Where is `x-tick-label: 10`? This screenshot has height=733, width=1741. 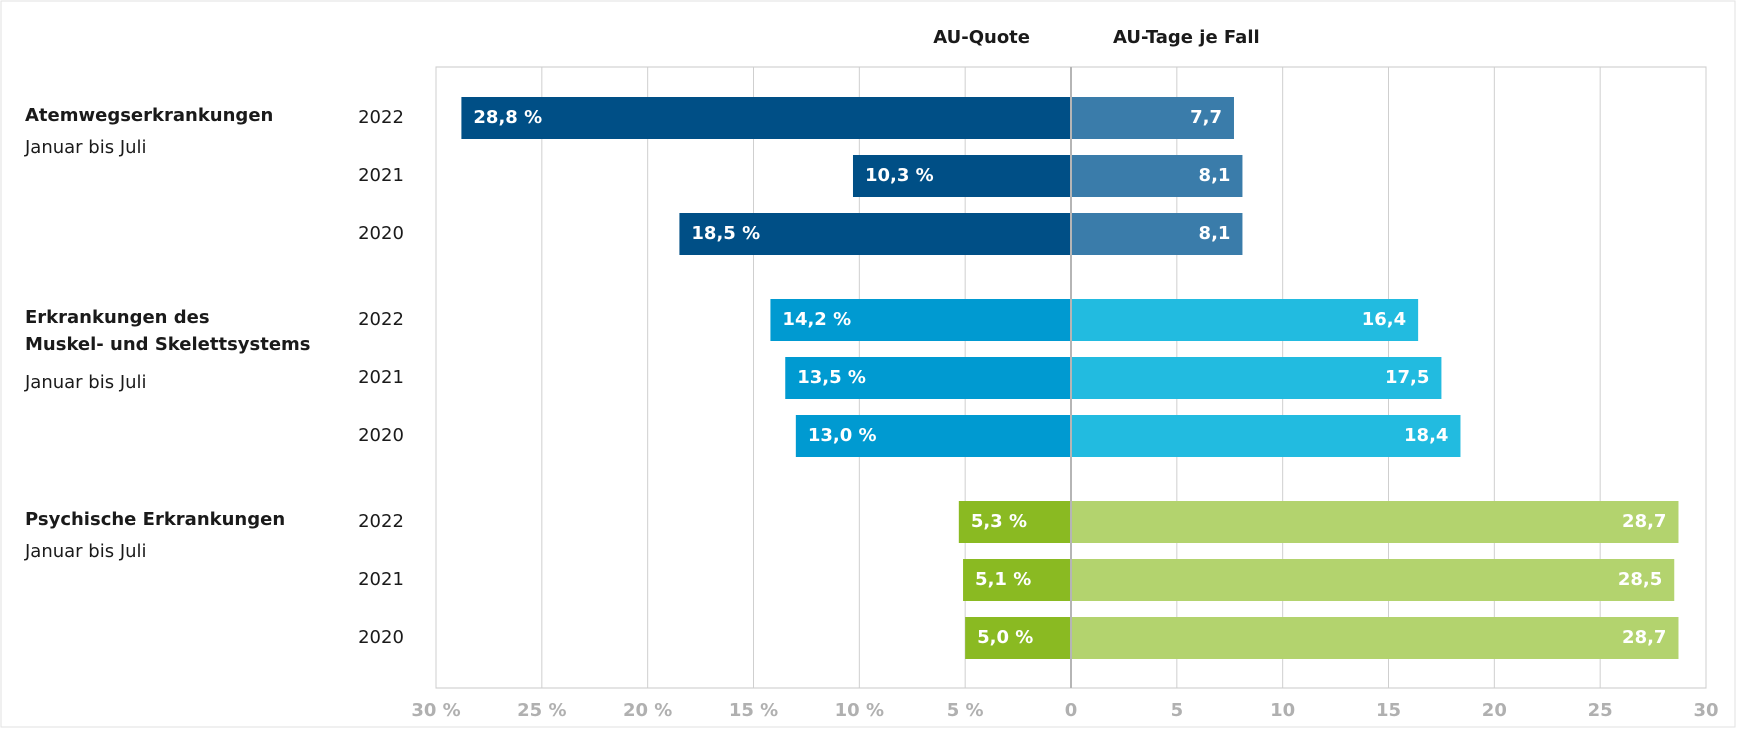
x-tick-label: 10 is located at coordinates (1282, 710).